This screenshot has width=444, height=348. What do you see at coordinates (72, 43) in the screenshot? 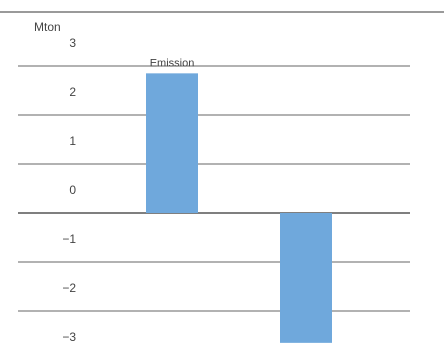
I see `y-tick-label: 3` at bounding box center [72, 43].